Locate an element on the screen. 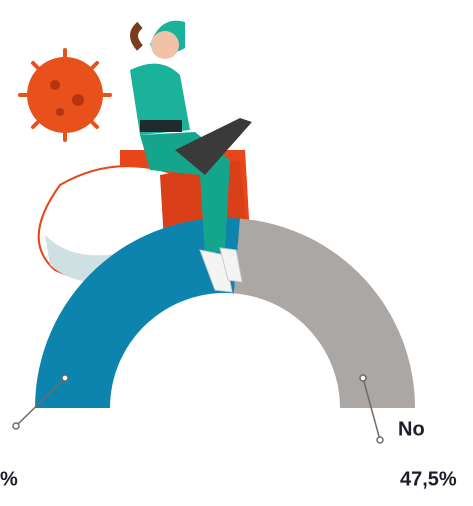  virus-illustration is located at coordinates (65, 95).